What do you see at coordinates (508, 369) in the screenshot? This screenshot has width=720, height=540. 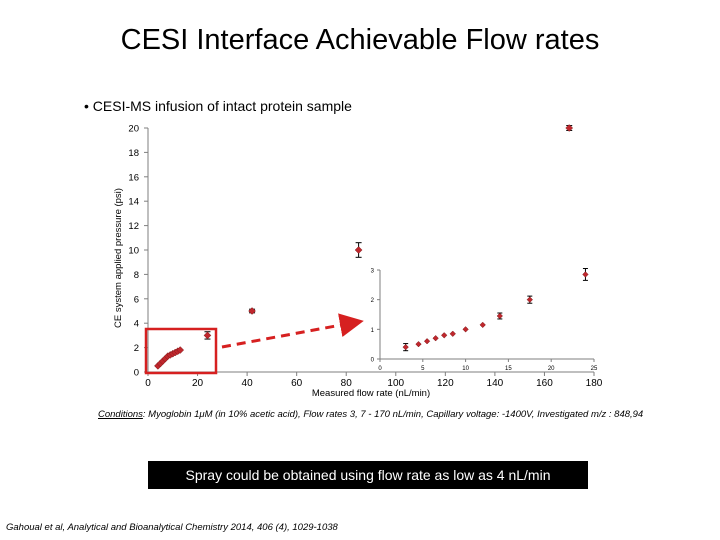 I see `inset-x-tick-label: 15` at bounding box center [508, 369].